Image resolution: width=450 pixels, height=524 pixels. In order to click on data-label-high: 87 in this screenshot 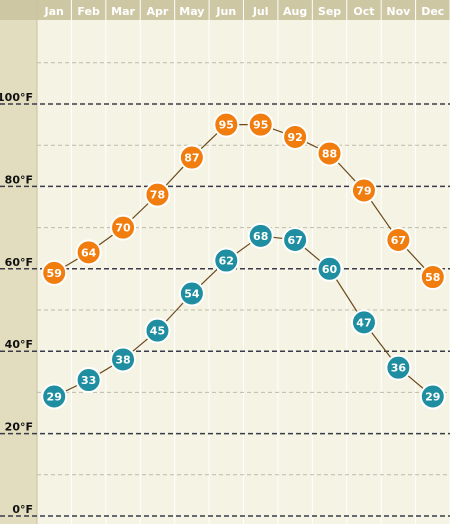, I will do `click(191, 158)`.